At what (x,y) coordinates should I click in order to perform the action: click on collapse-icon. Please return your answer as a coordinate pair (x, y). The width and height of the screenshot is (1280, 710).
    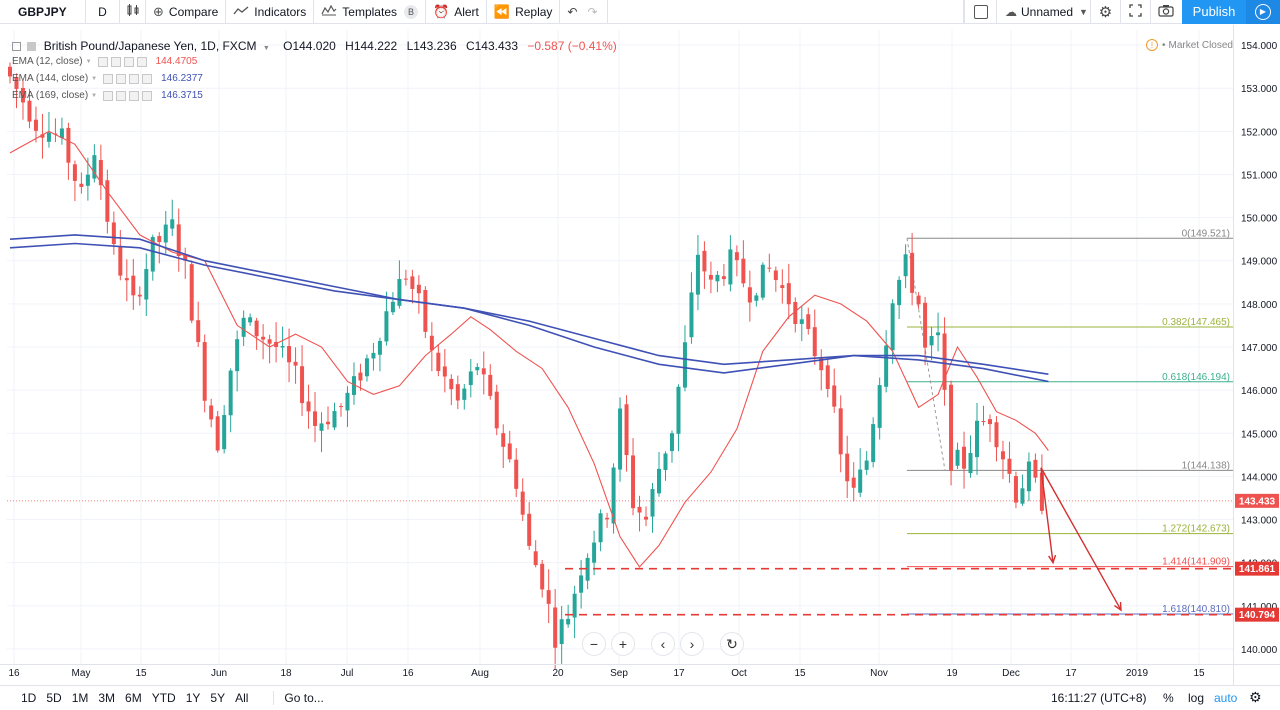
    Looking at the image, I should click on (16, 47).